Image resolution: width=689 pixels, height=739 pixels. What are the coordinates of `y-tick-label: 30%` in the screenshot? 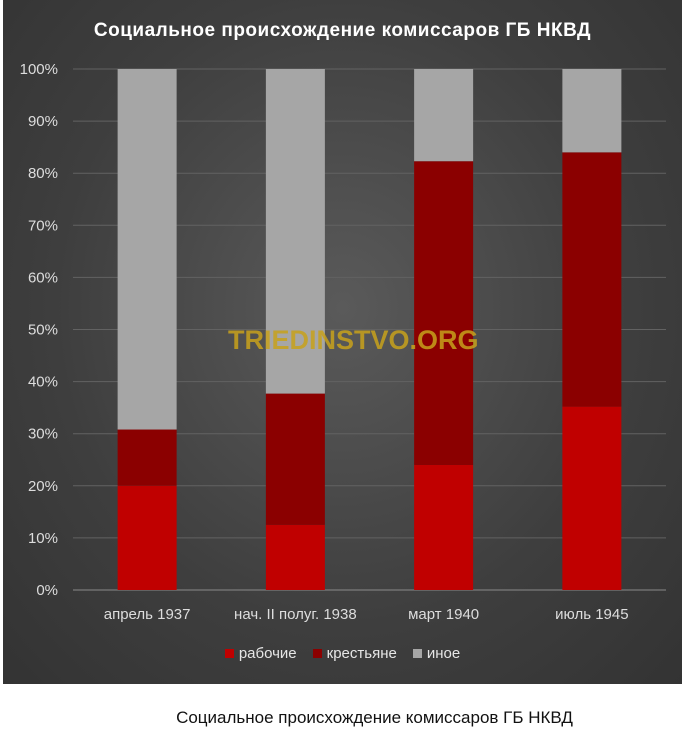 It's located at (43, 434).